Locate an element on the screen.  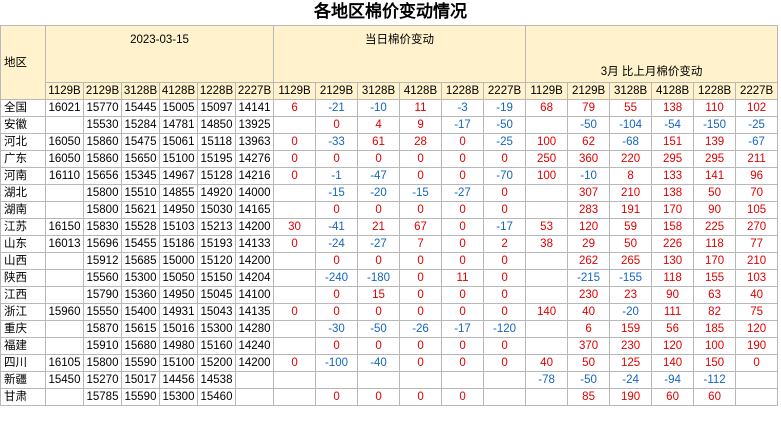
price-cell: 15097 is located at coordinates (216, 108).